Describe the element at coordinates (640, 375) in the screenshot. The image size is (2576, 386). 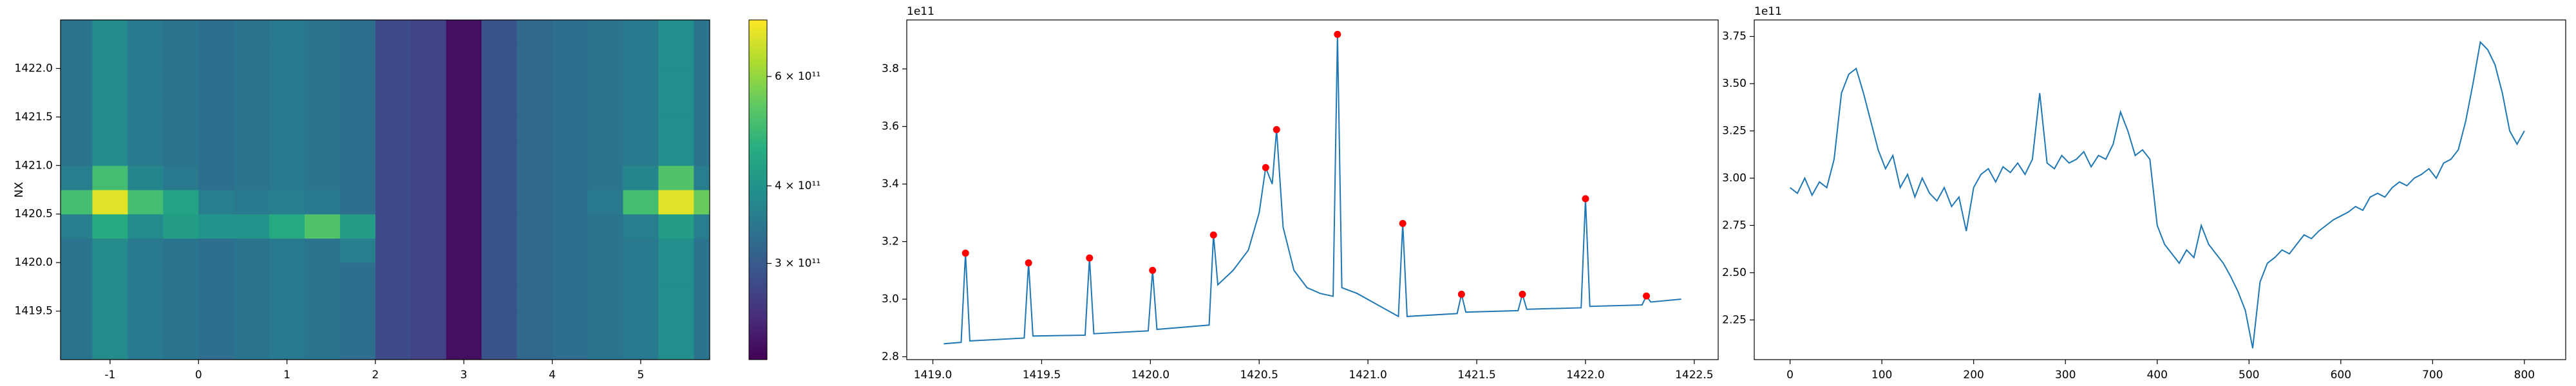
I see `x-tick-label: 5` at that location.